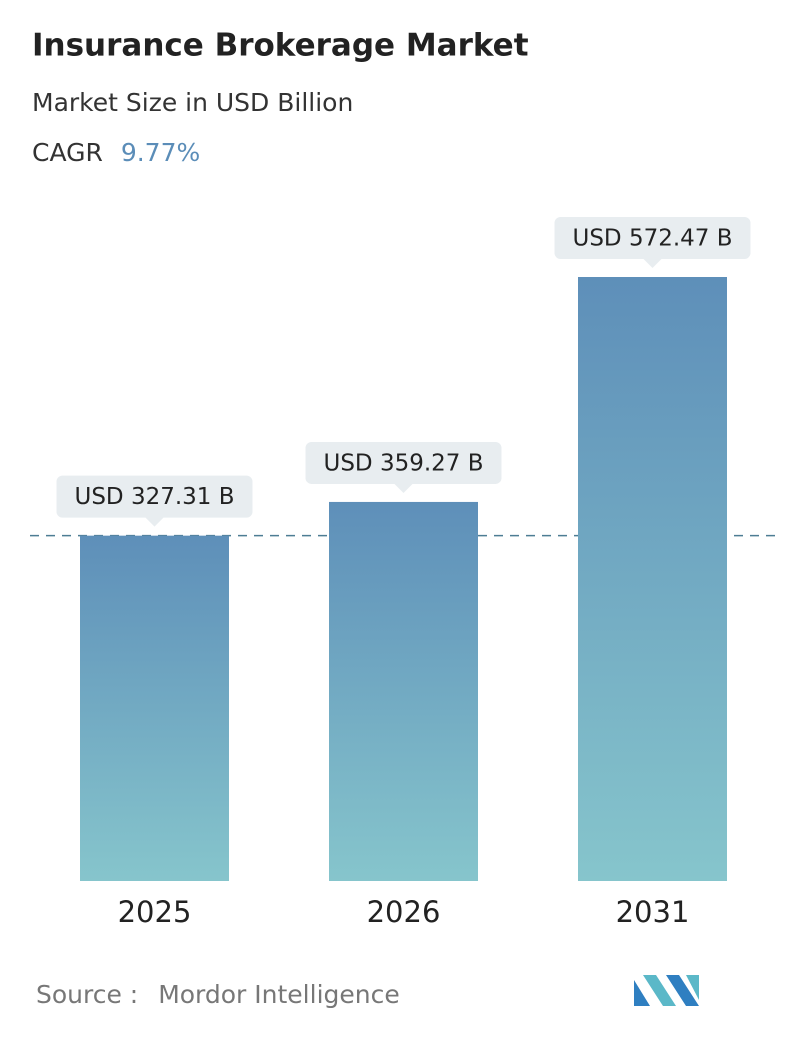  Describe the element at coordinates (67, 152) in the screenshot. I see `cagr-label: CAGR` at that location.